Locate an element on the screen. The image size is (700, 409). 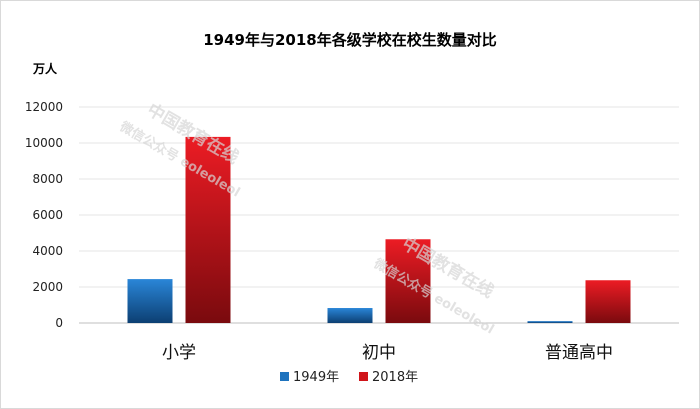
legend-label: 1949年 is located at coordinates (316, 377).